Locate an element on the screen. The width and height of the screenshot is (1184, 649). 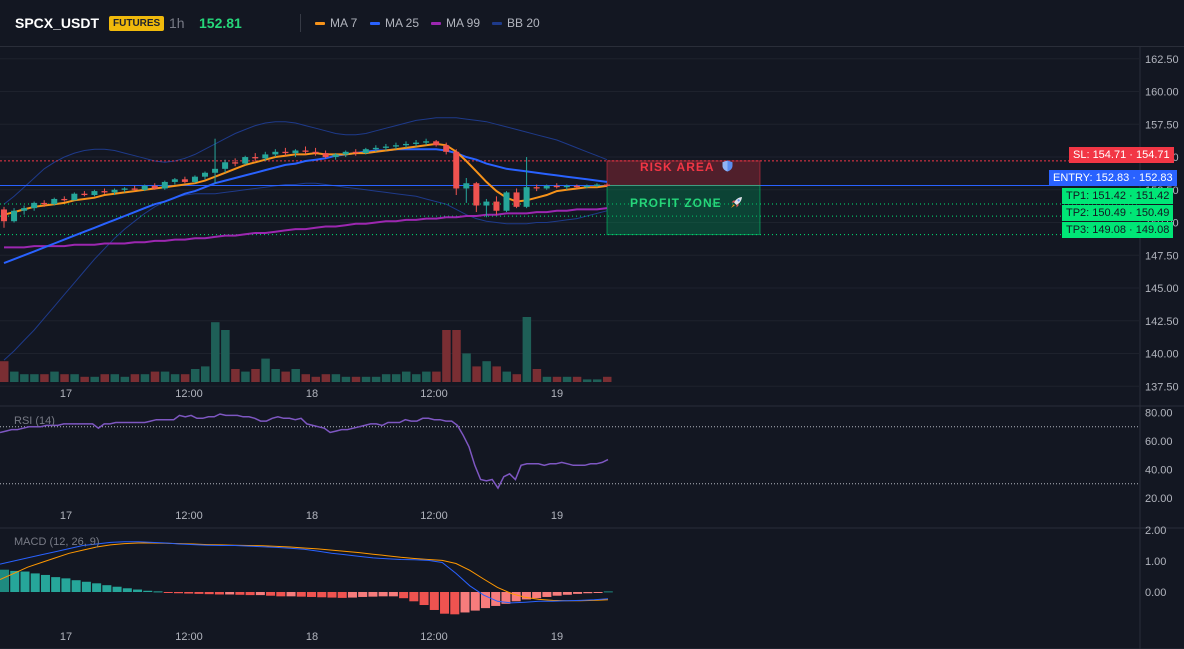
ma99-line is located at coordinates (306, 228).